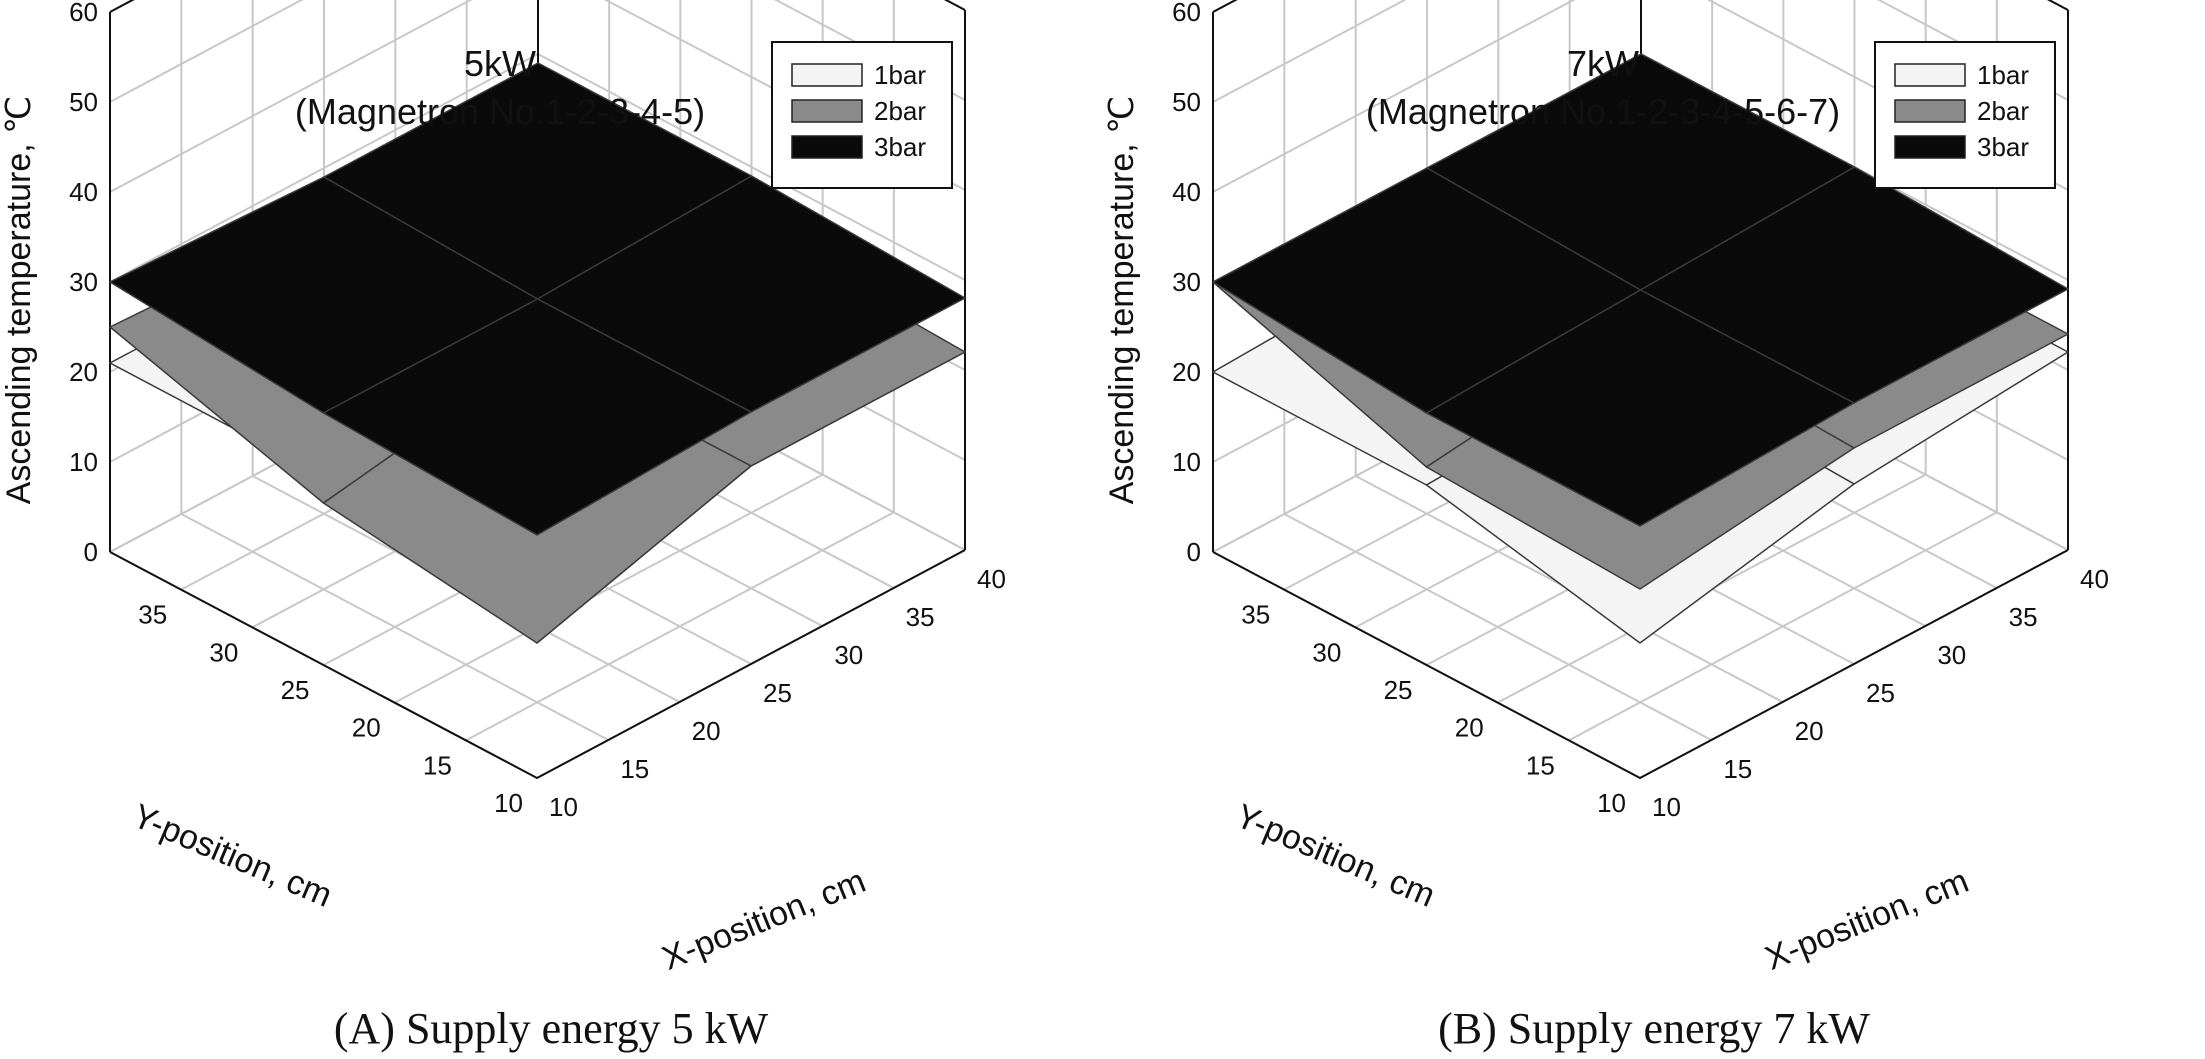  I want to click on chart-subtitle: (Magnetron No.1-2-3-4-5), so click(500, 111).